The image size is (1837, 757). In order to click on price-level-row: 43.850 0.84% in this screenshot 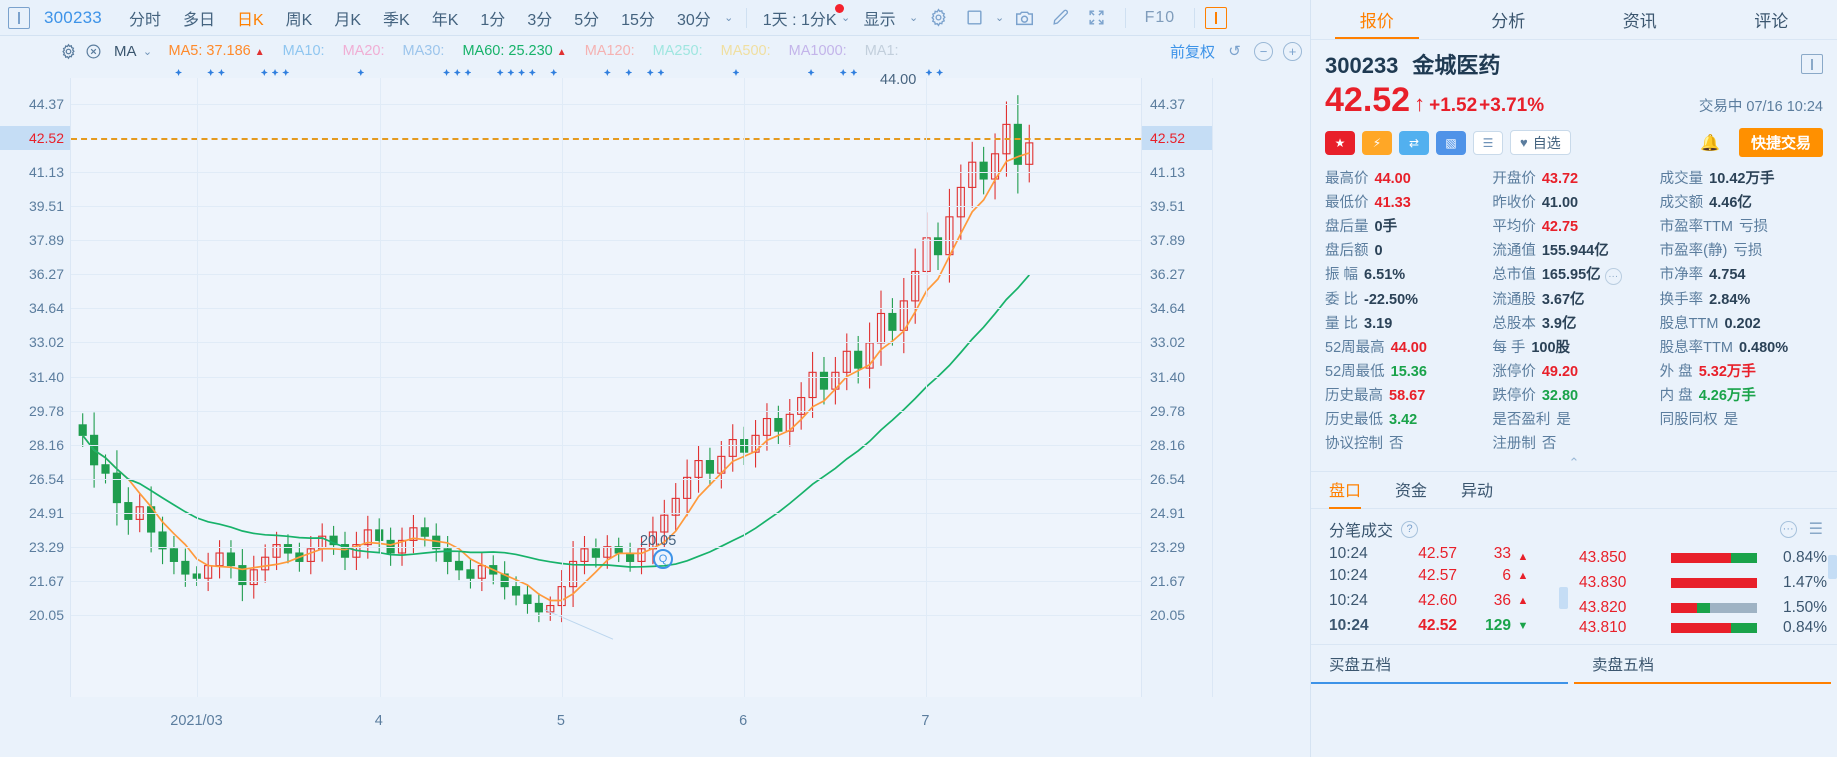, I will do `click(1703, 557)`.